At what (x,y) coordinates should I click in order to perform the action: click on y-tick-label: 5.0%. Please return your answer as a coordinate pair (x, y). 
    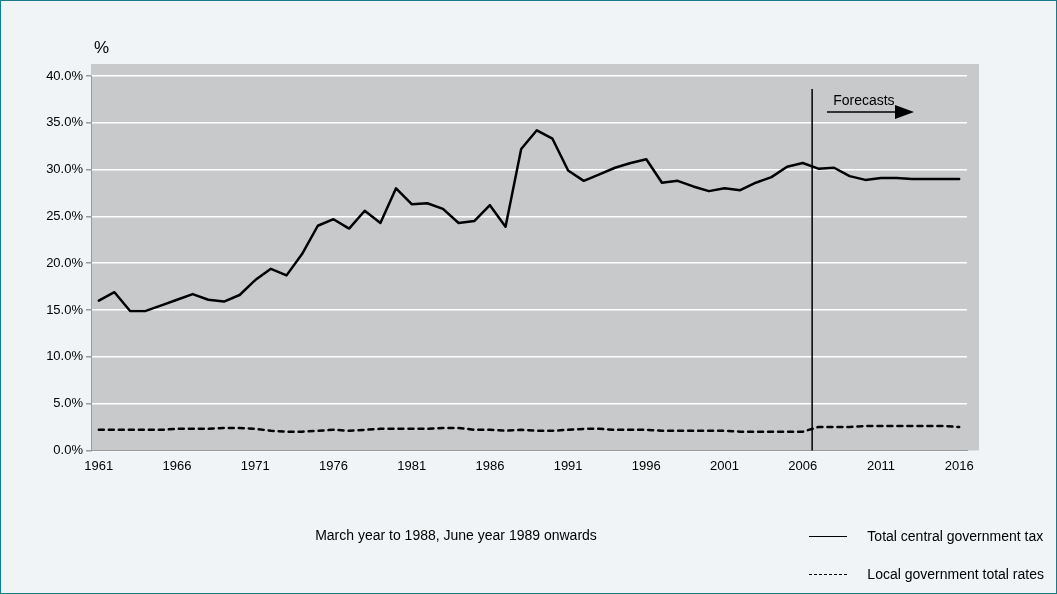
    Looking at the image, I should click on (68, 403).